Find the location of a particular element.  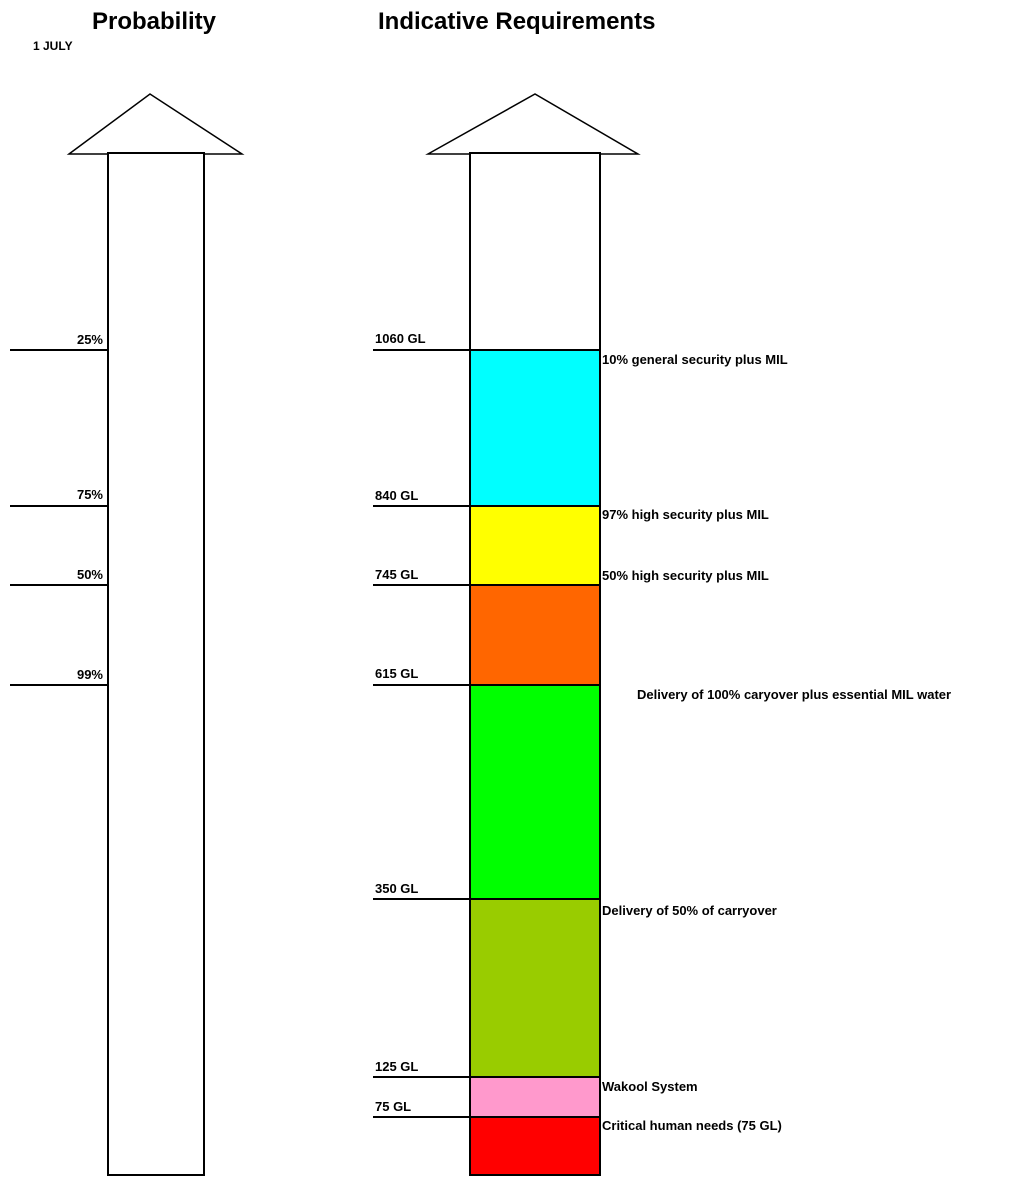

band-97-high-security is located at coordinates (535, 545).